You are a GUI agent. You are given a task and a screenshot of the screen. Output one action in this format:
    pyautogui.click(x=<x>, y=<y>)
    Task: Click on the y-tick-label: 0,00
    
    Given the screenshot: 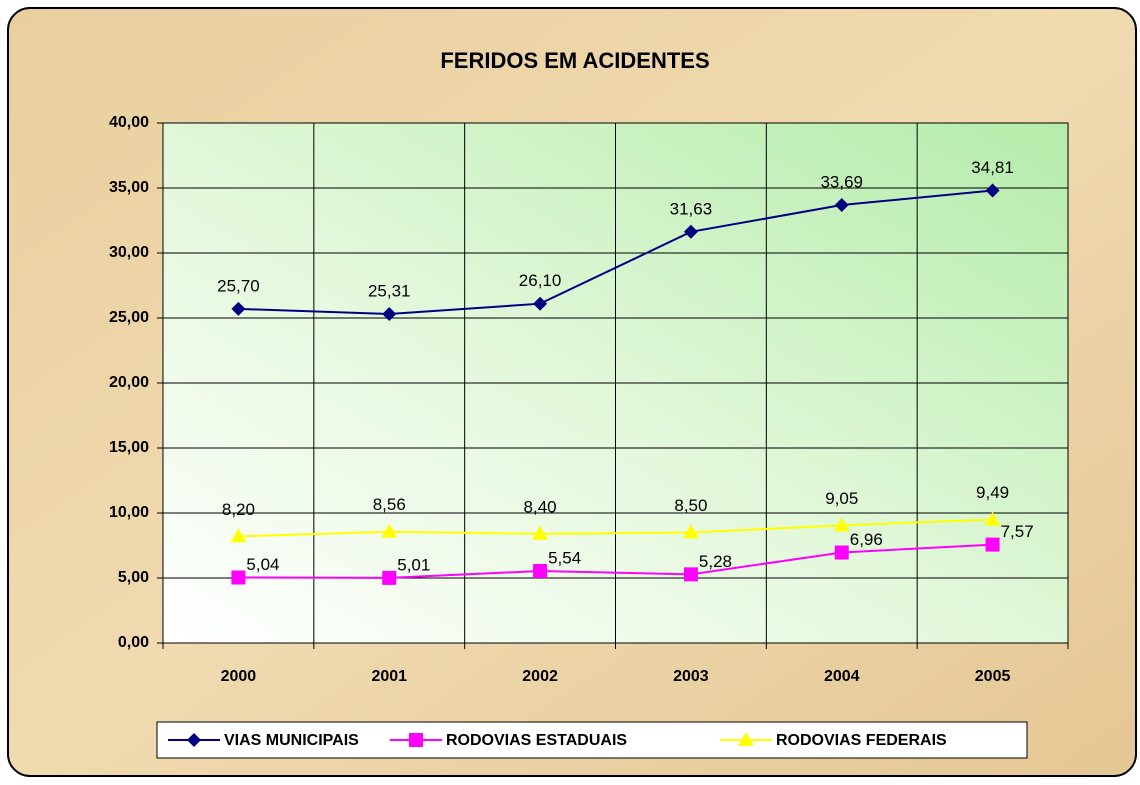 What is the action you would take?
    pyautogui.click(x=133, y=642)
    